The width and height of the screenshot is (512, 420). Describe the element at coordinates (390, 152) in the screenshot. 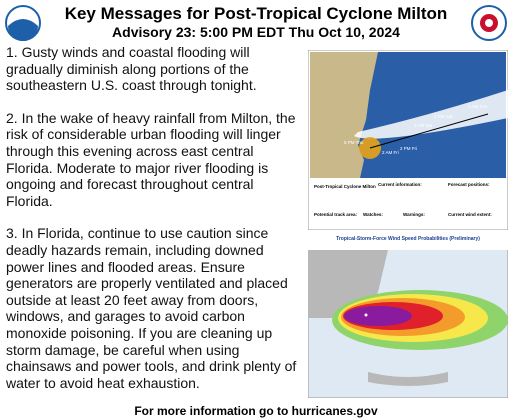

I see `track-label: 2 AM Fri` at that location.